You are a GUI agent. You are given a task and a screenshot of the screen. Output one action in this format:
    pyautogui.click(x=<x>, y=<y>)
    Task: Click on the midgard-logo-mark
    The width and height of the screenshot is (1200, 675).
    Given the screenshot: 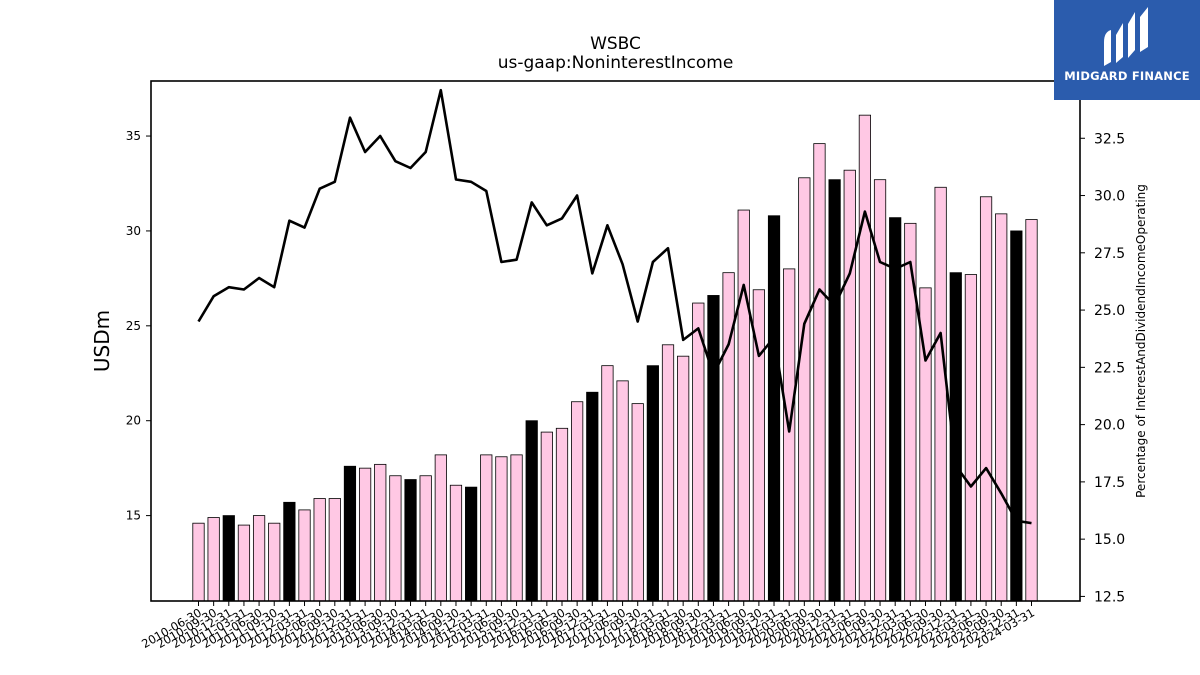 What is the action you would take?
    pyautogui.click(x=1126, y=36)
    